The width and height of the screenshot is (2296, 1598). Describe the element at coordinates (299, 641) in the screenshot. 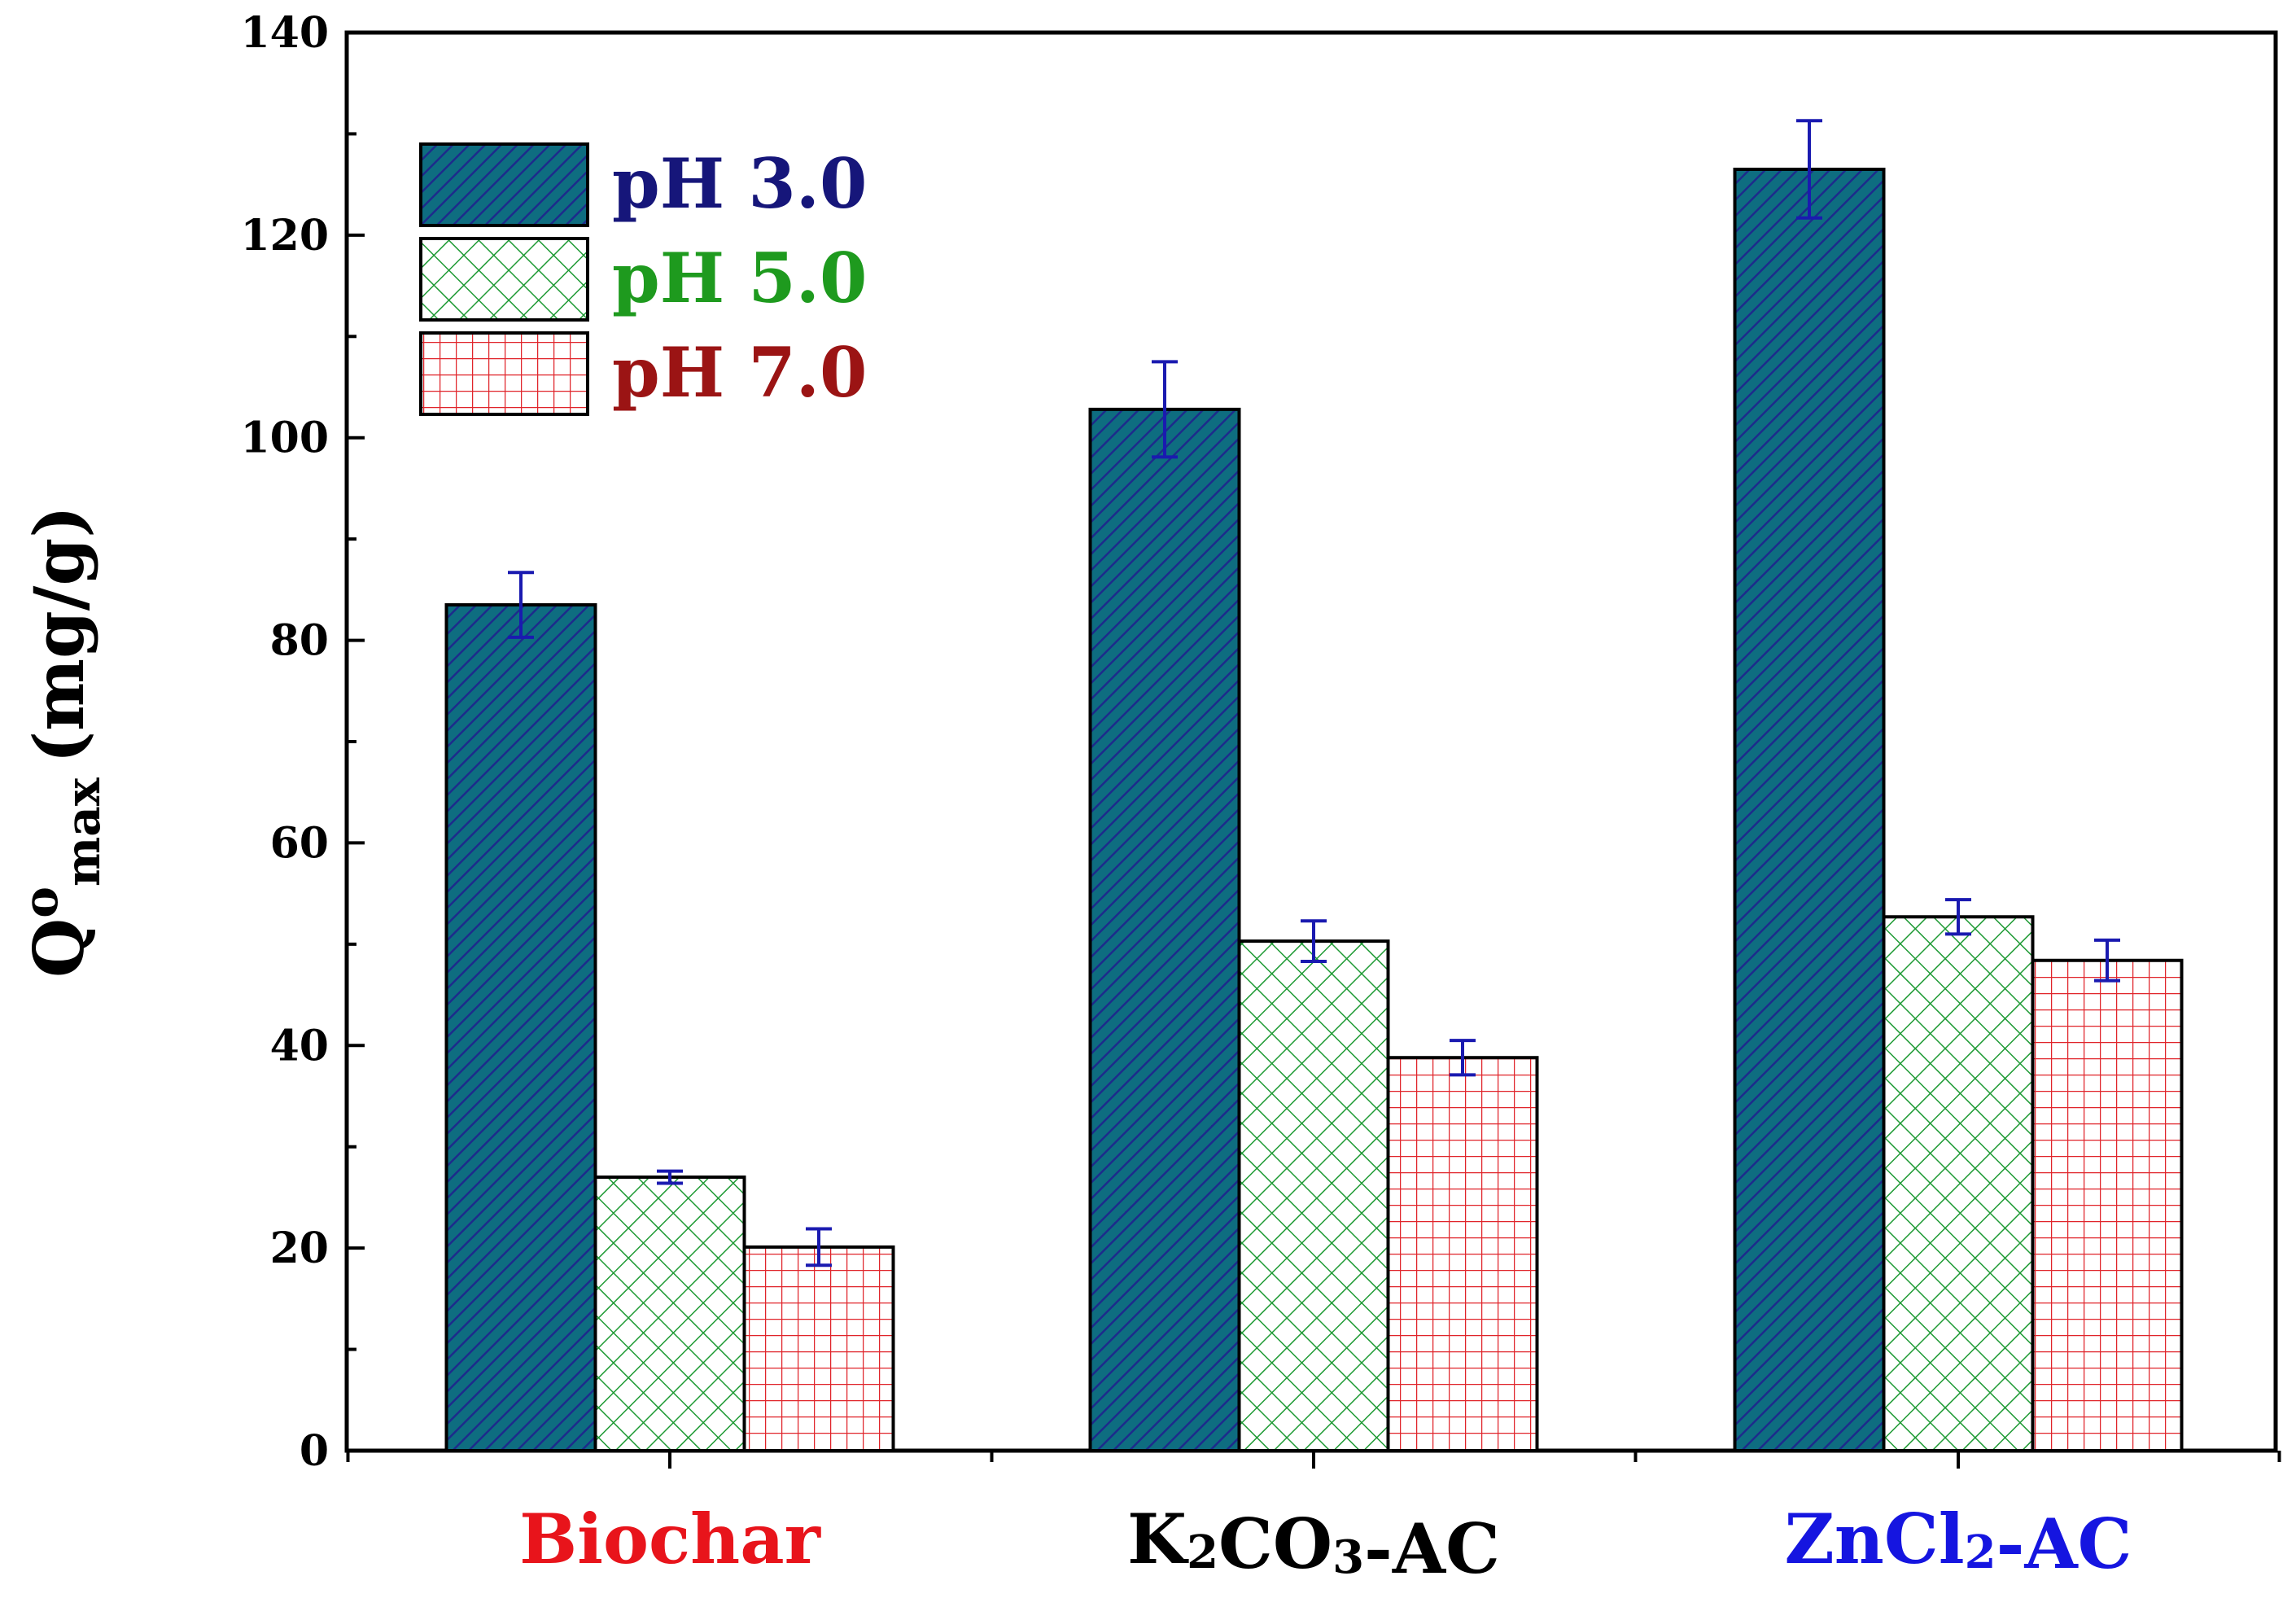

I see `y-tick-label: 80` at that location.